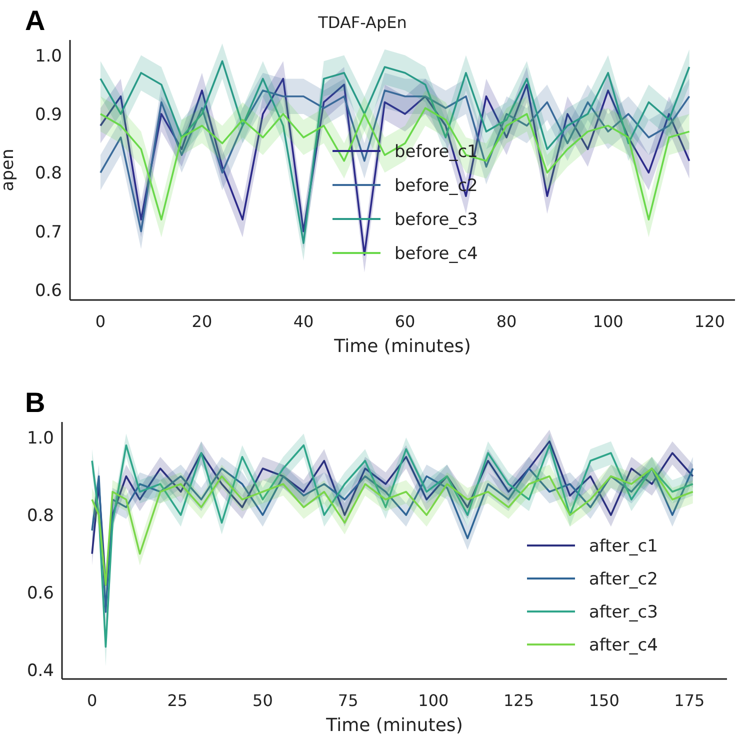  What do you see at coordinates (35, 20) in the screenshot?
I see `text: A` at bounding box center [35, 20].